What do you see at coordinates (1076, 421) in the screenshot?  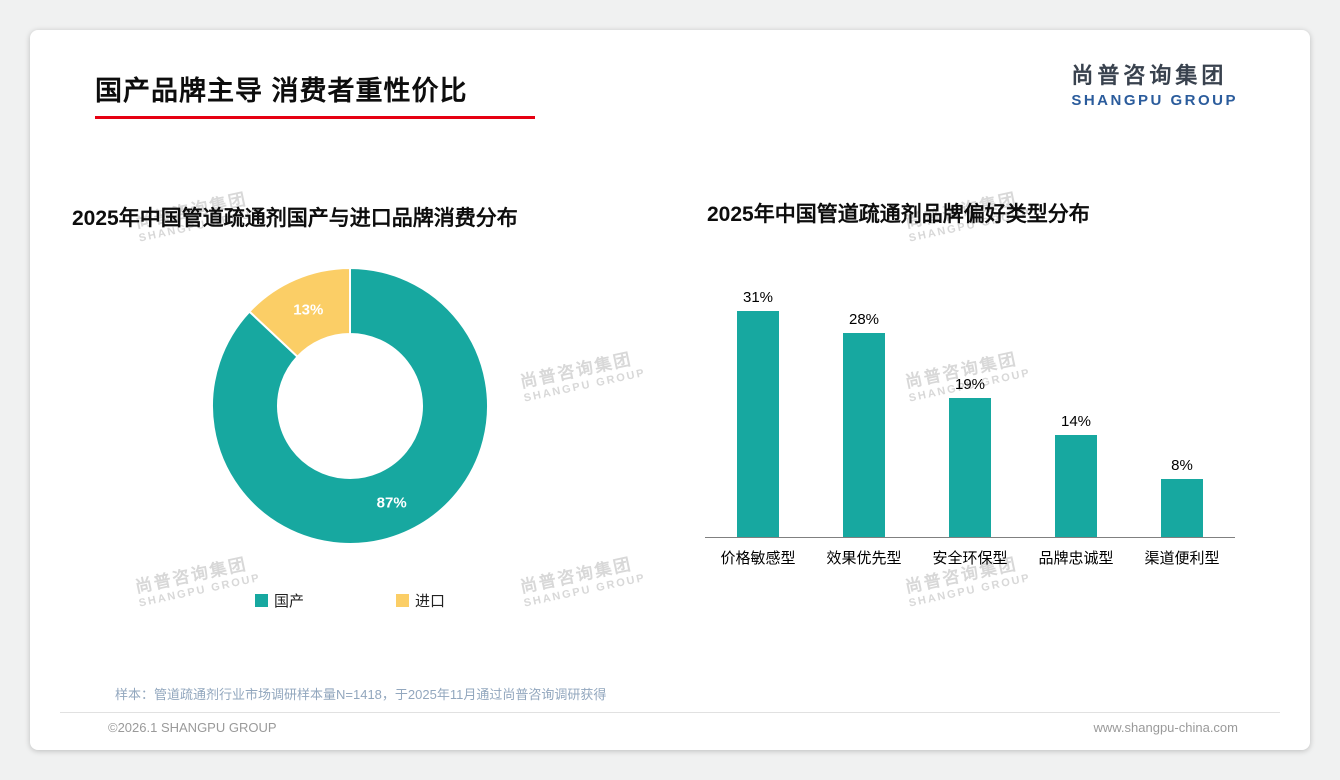 I see `bar-value-label: 14%` at bounding box center [1076, 421].